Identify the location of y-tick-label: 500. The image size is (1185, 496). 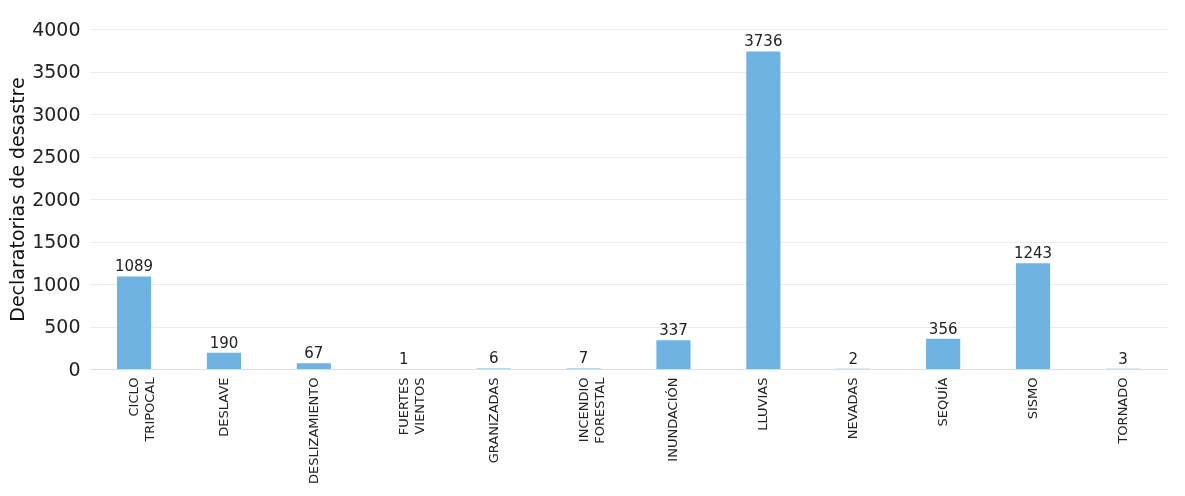
(62, 326).